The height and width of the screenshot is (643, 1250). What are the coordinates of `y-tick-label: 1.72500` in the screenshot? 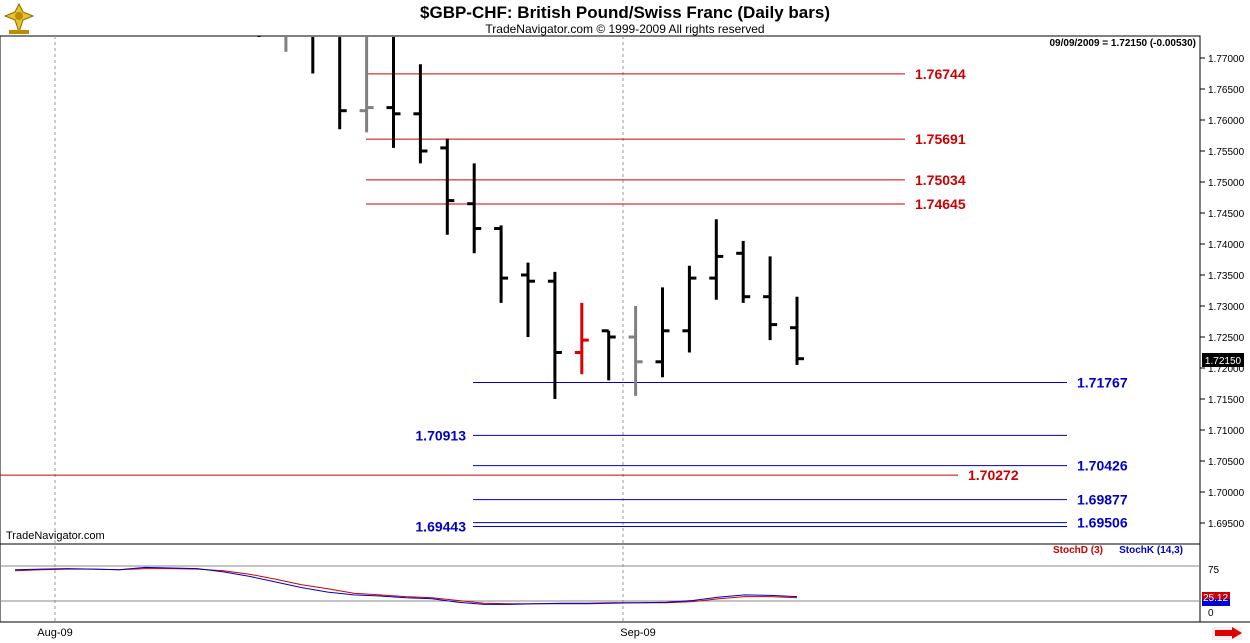 It's located at (1226, 338).